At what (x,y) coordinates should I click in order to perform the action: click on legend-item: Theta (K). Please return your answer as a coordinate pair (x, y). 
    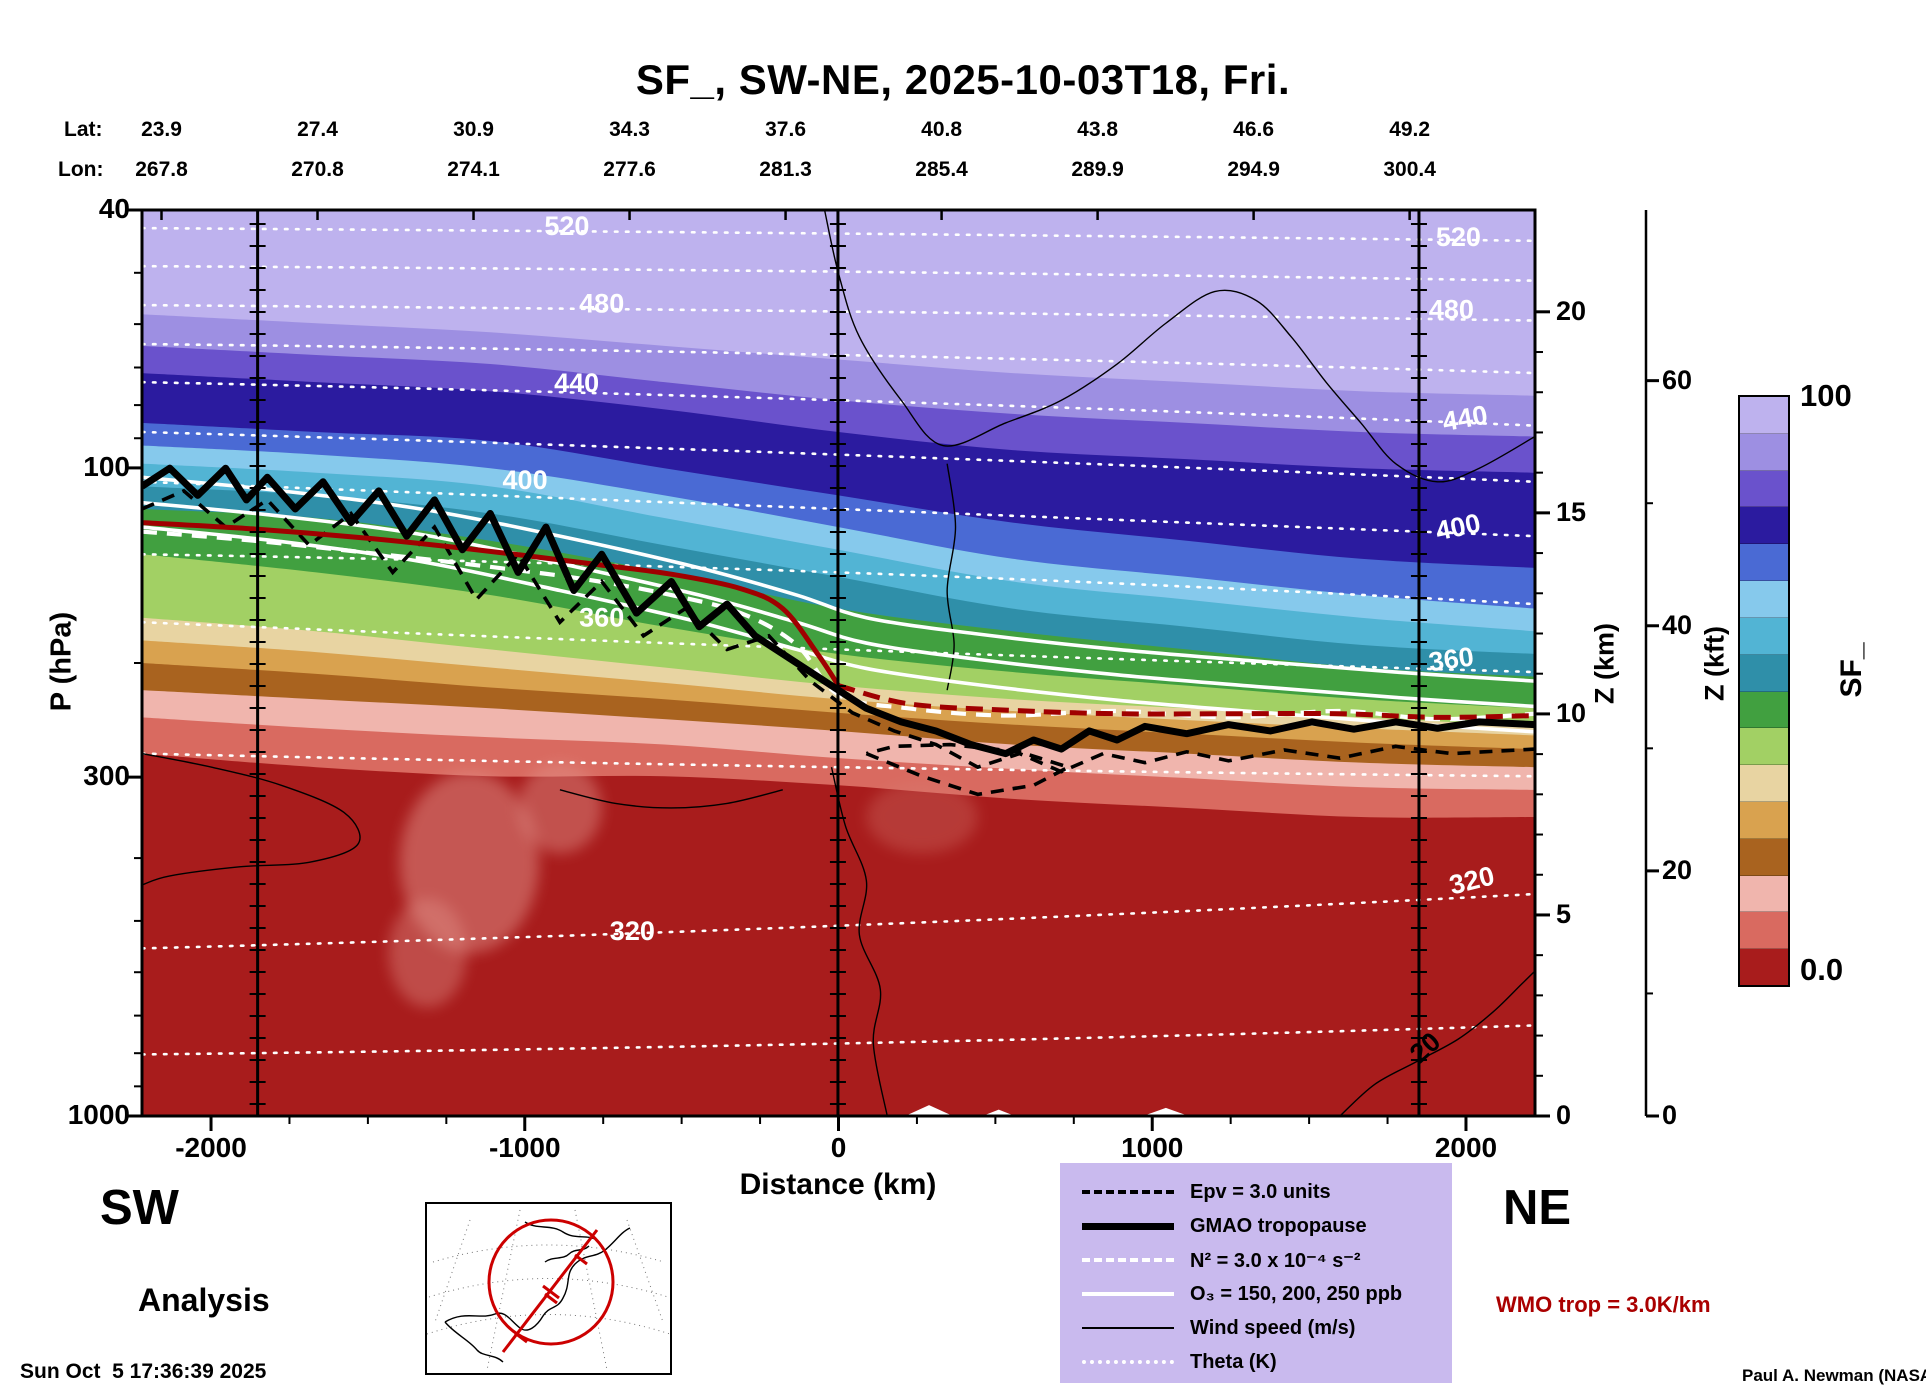
    Looking at the image, I should click on (1256, 1362).